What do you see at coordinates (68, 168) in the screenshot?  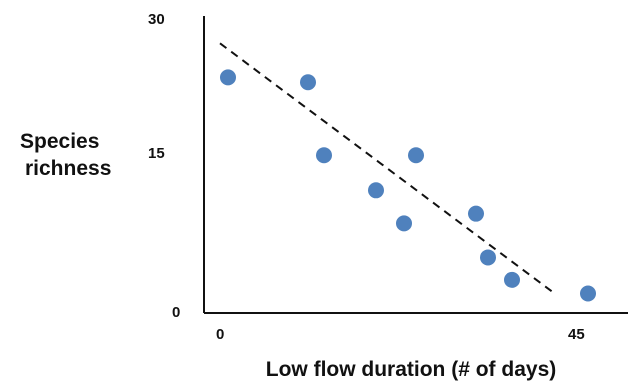 I see `y-axis-title-line-2: richness` at bounding box center [68, 168].